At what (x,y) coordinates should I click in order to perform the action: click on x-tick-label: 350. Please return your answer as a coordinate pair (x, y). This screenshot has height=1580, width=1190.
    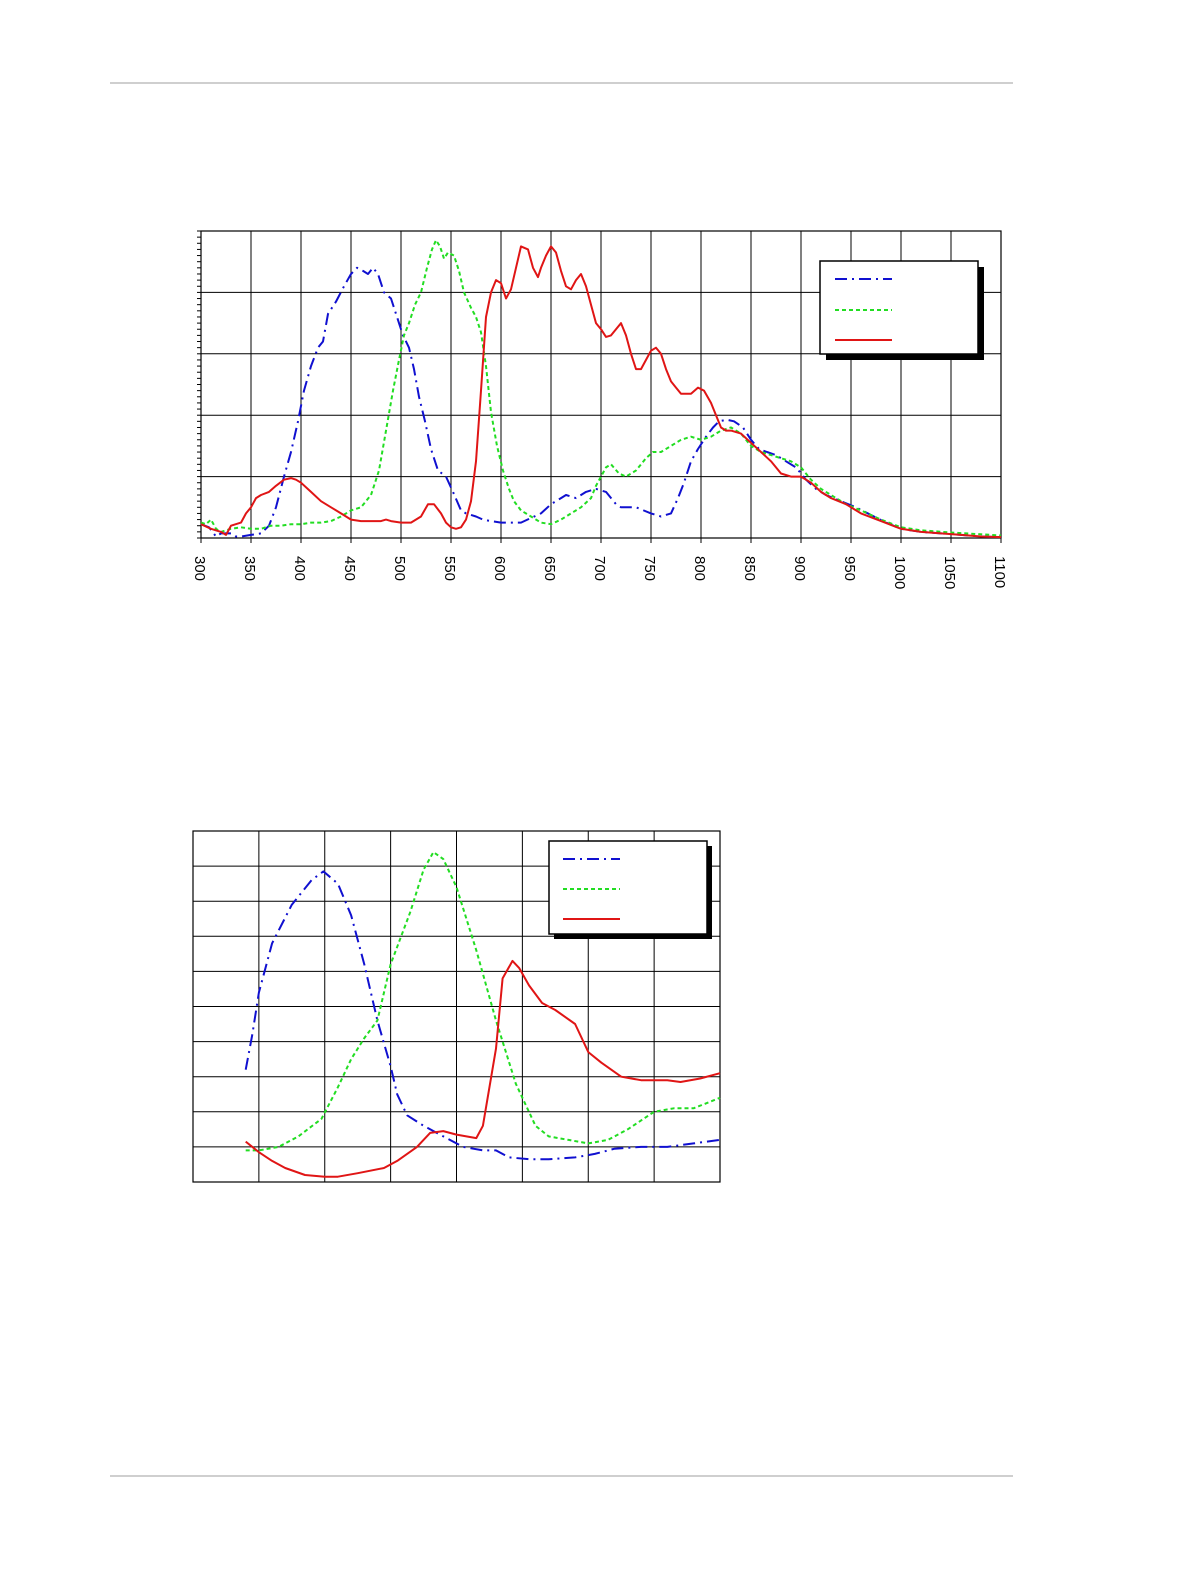
    Looking at the image, I should click on (249, 568).